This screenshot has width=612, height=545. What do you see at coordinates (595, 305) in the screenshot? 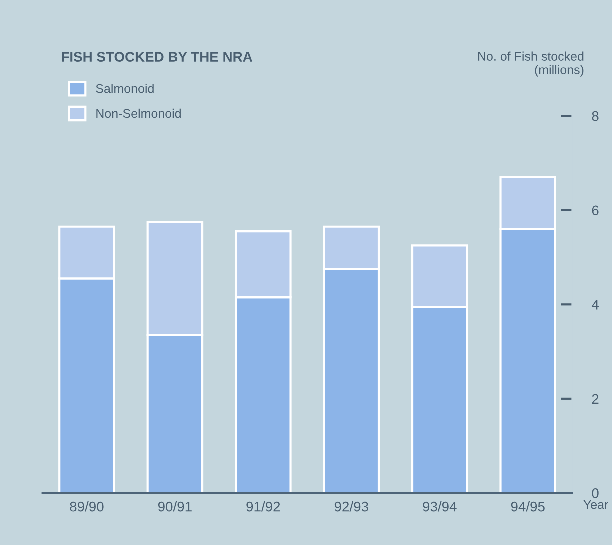
I see `y-tick-label: 4` at bounding box center [595, 305].